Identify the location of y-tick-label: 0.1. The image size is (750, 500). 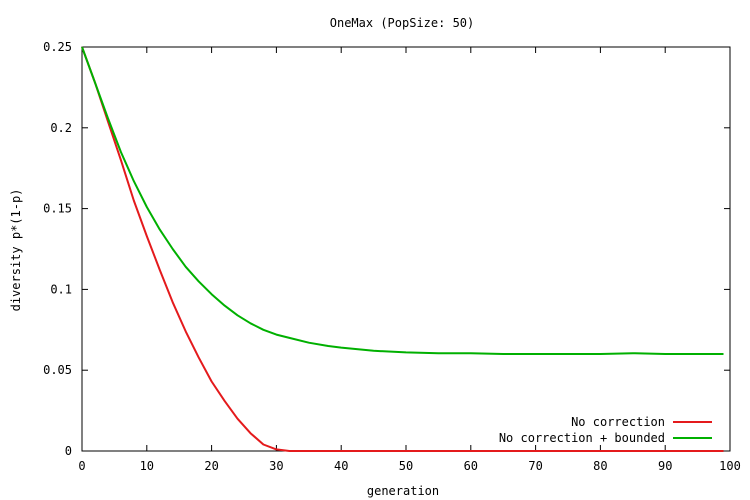
(61, 289).